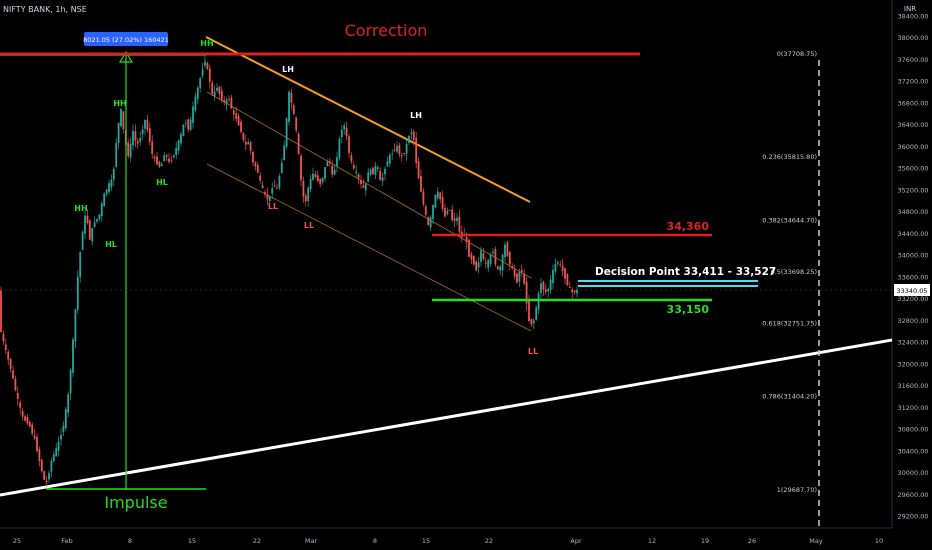  I want to click on channel-upper-line, so click(368, 119).